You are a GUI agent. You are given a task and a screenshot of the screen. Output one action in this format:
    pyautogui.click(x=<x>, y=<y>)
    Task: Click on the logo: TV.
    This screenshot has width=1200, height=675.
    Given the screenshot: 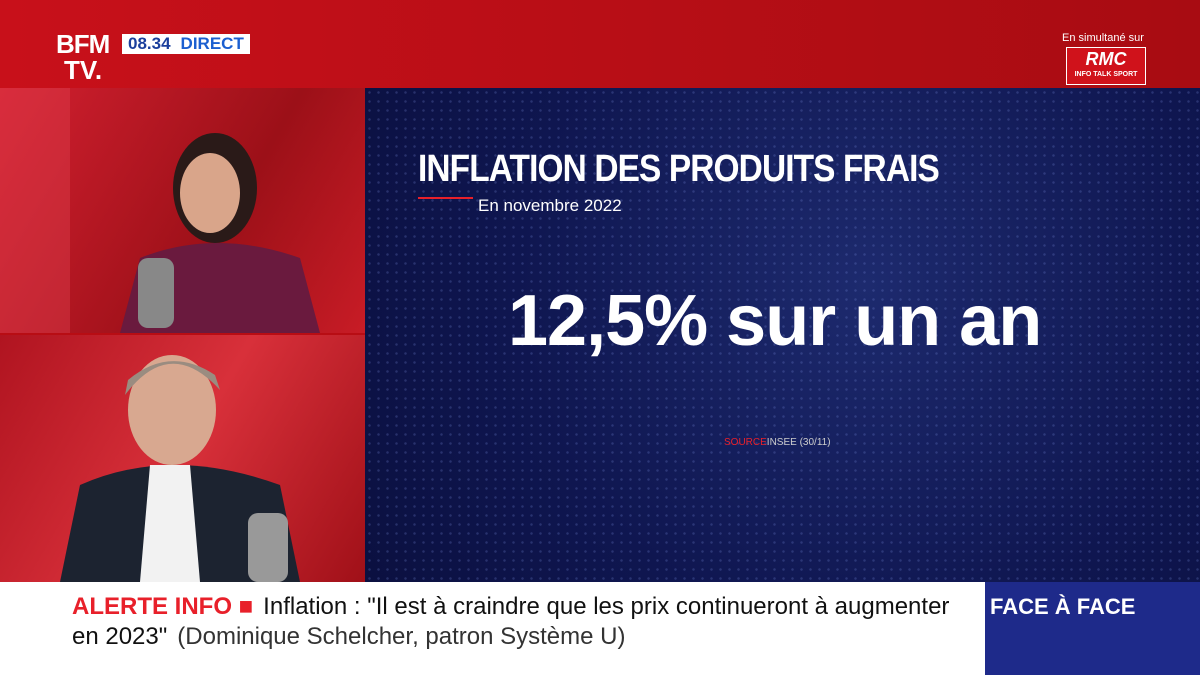 What is the action you would take?
    pyautogui.click(x=83, y=70)
    